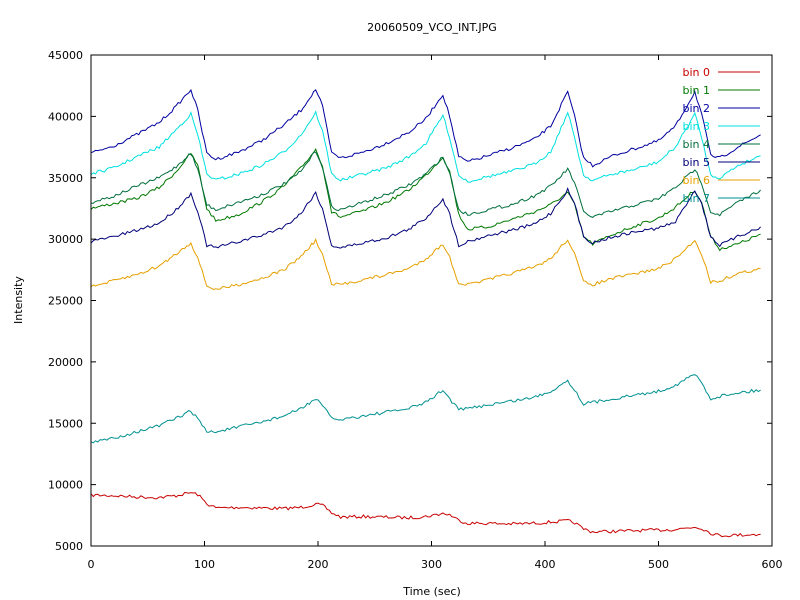 This screenshot has height=600, width=800. Describe the element at coordinates (696, 198) in the screenshot. I see `legend-label: bin 7` at that location.